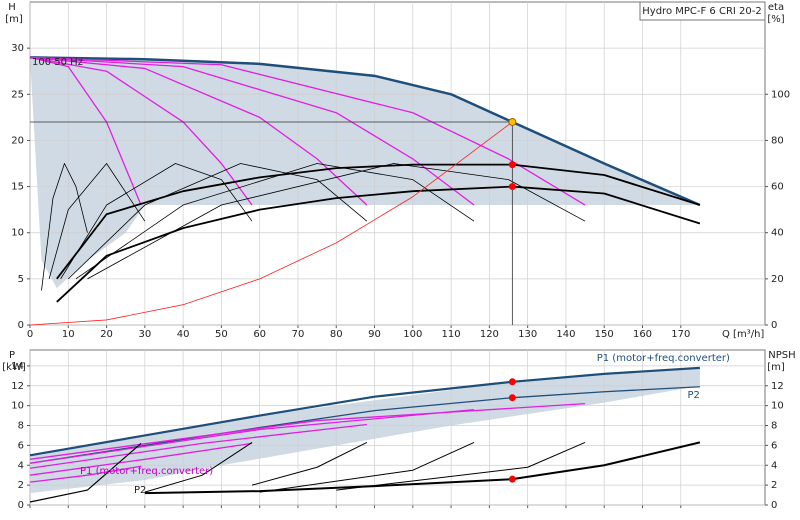 This screenshot has width=800, height=520. Describe the element at coordinates (777, 233) in the screenshot. I see `y2-tick-label: 40` at that location.